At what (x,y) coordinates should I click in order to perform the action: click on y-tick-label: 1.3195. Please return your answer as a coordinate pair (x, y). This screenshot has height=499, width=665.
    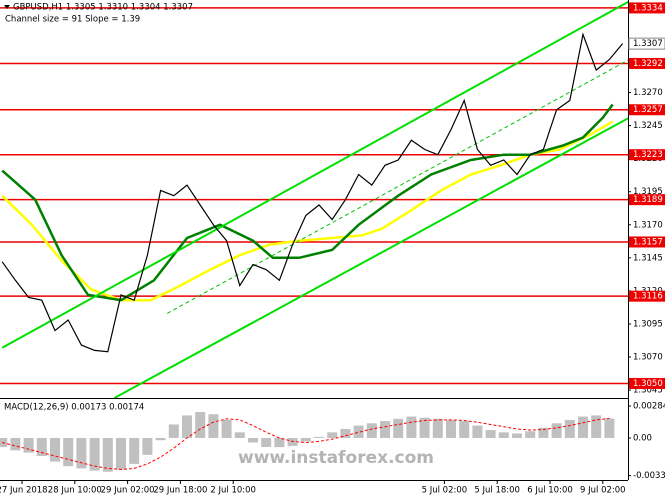
    Looking at the image, I should click on (648, 192).